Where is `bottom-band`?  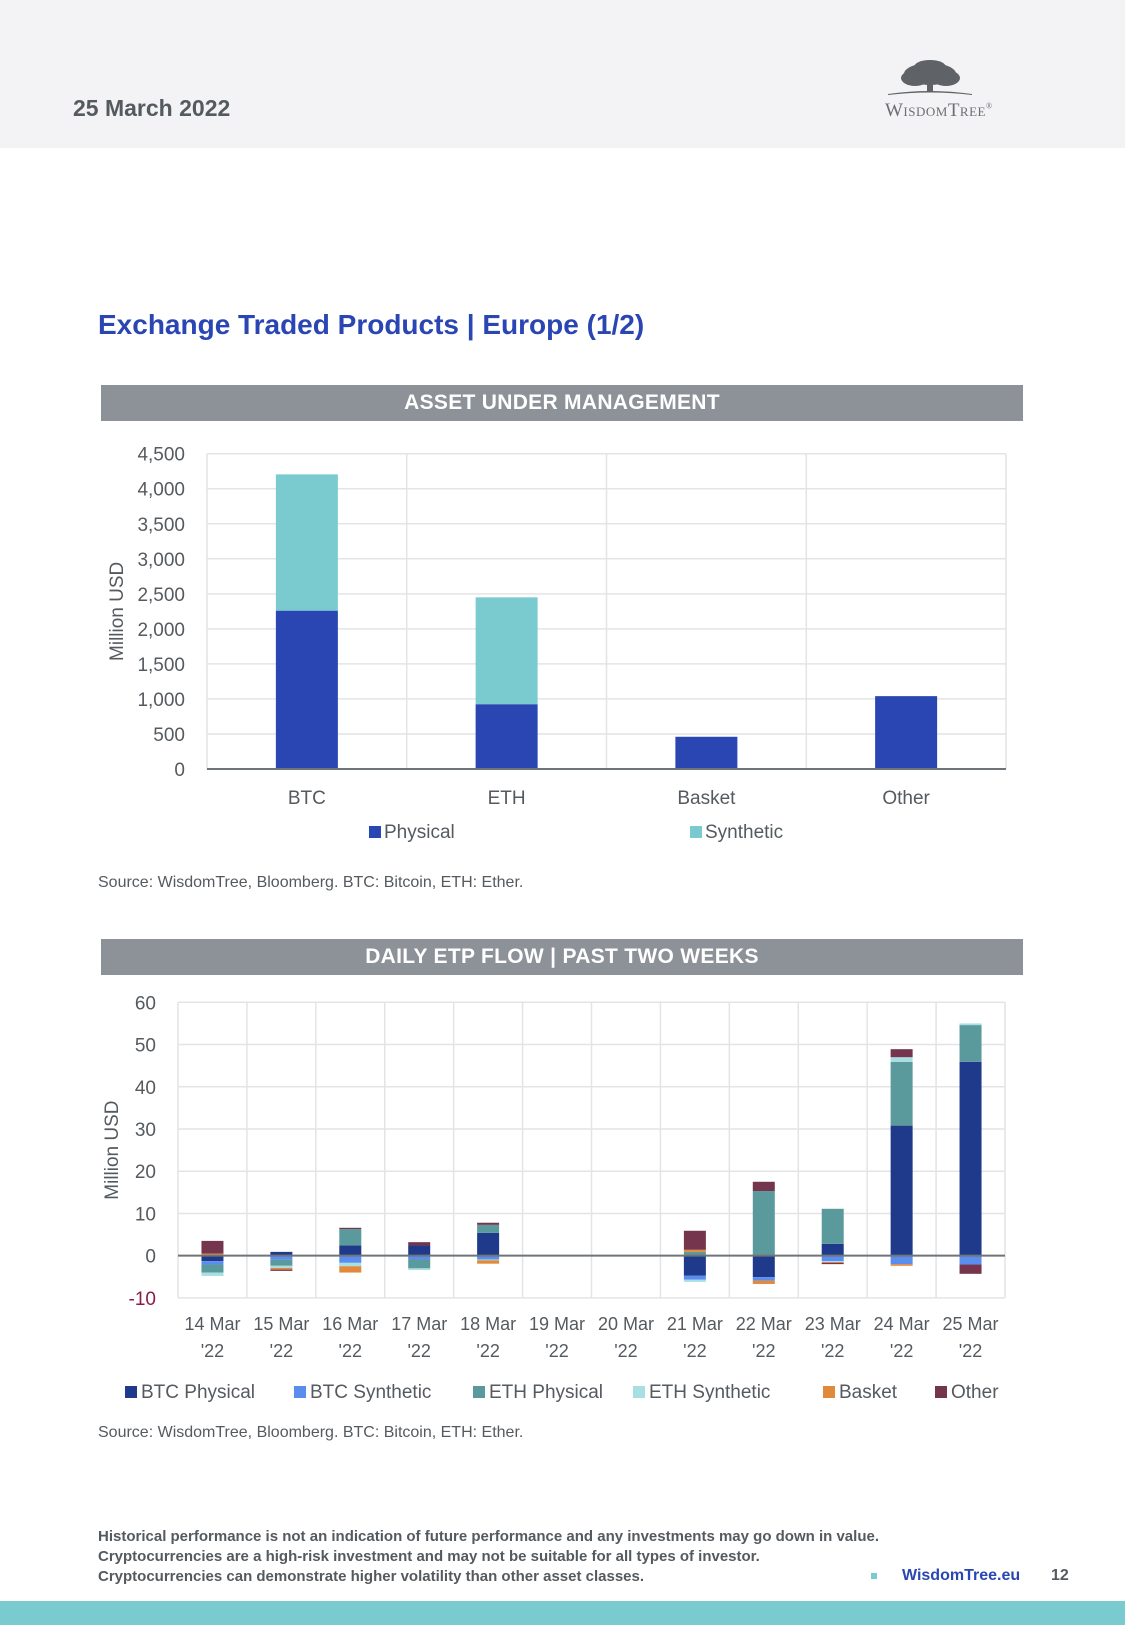 bottom-band is located at coordinates (562, 1613).